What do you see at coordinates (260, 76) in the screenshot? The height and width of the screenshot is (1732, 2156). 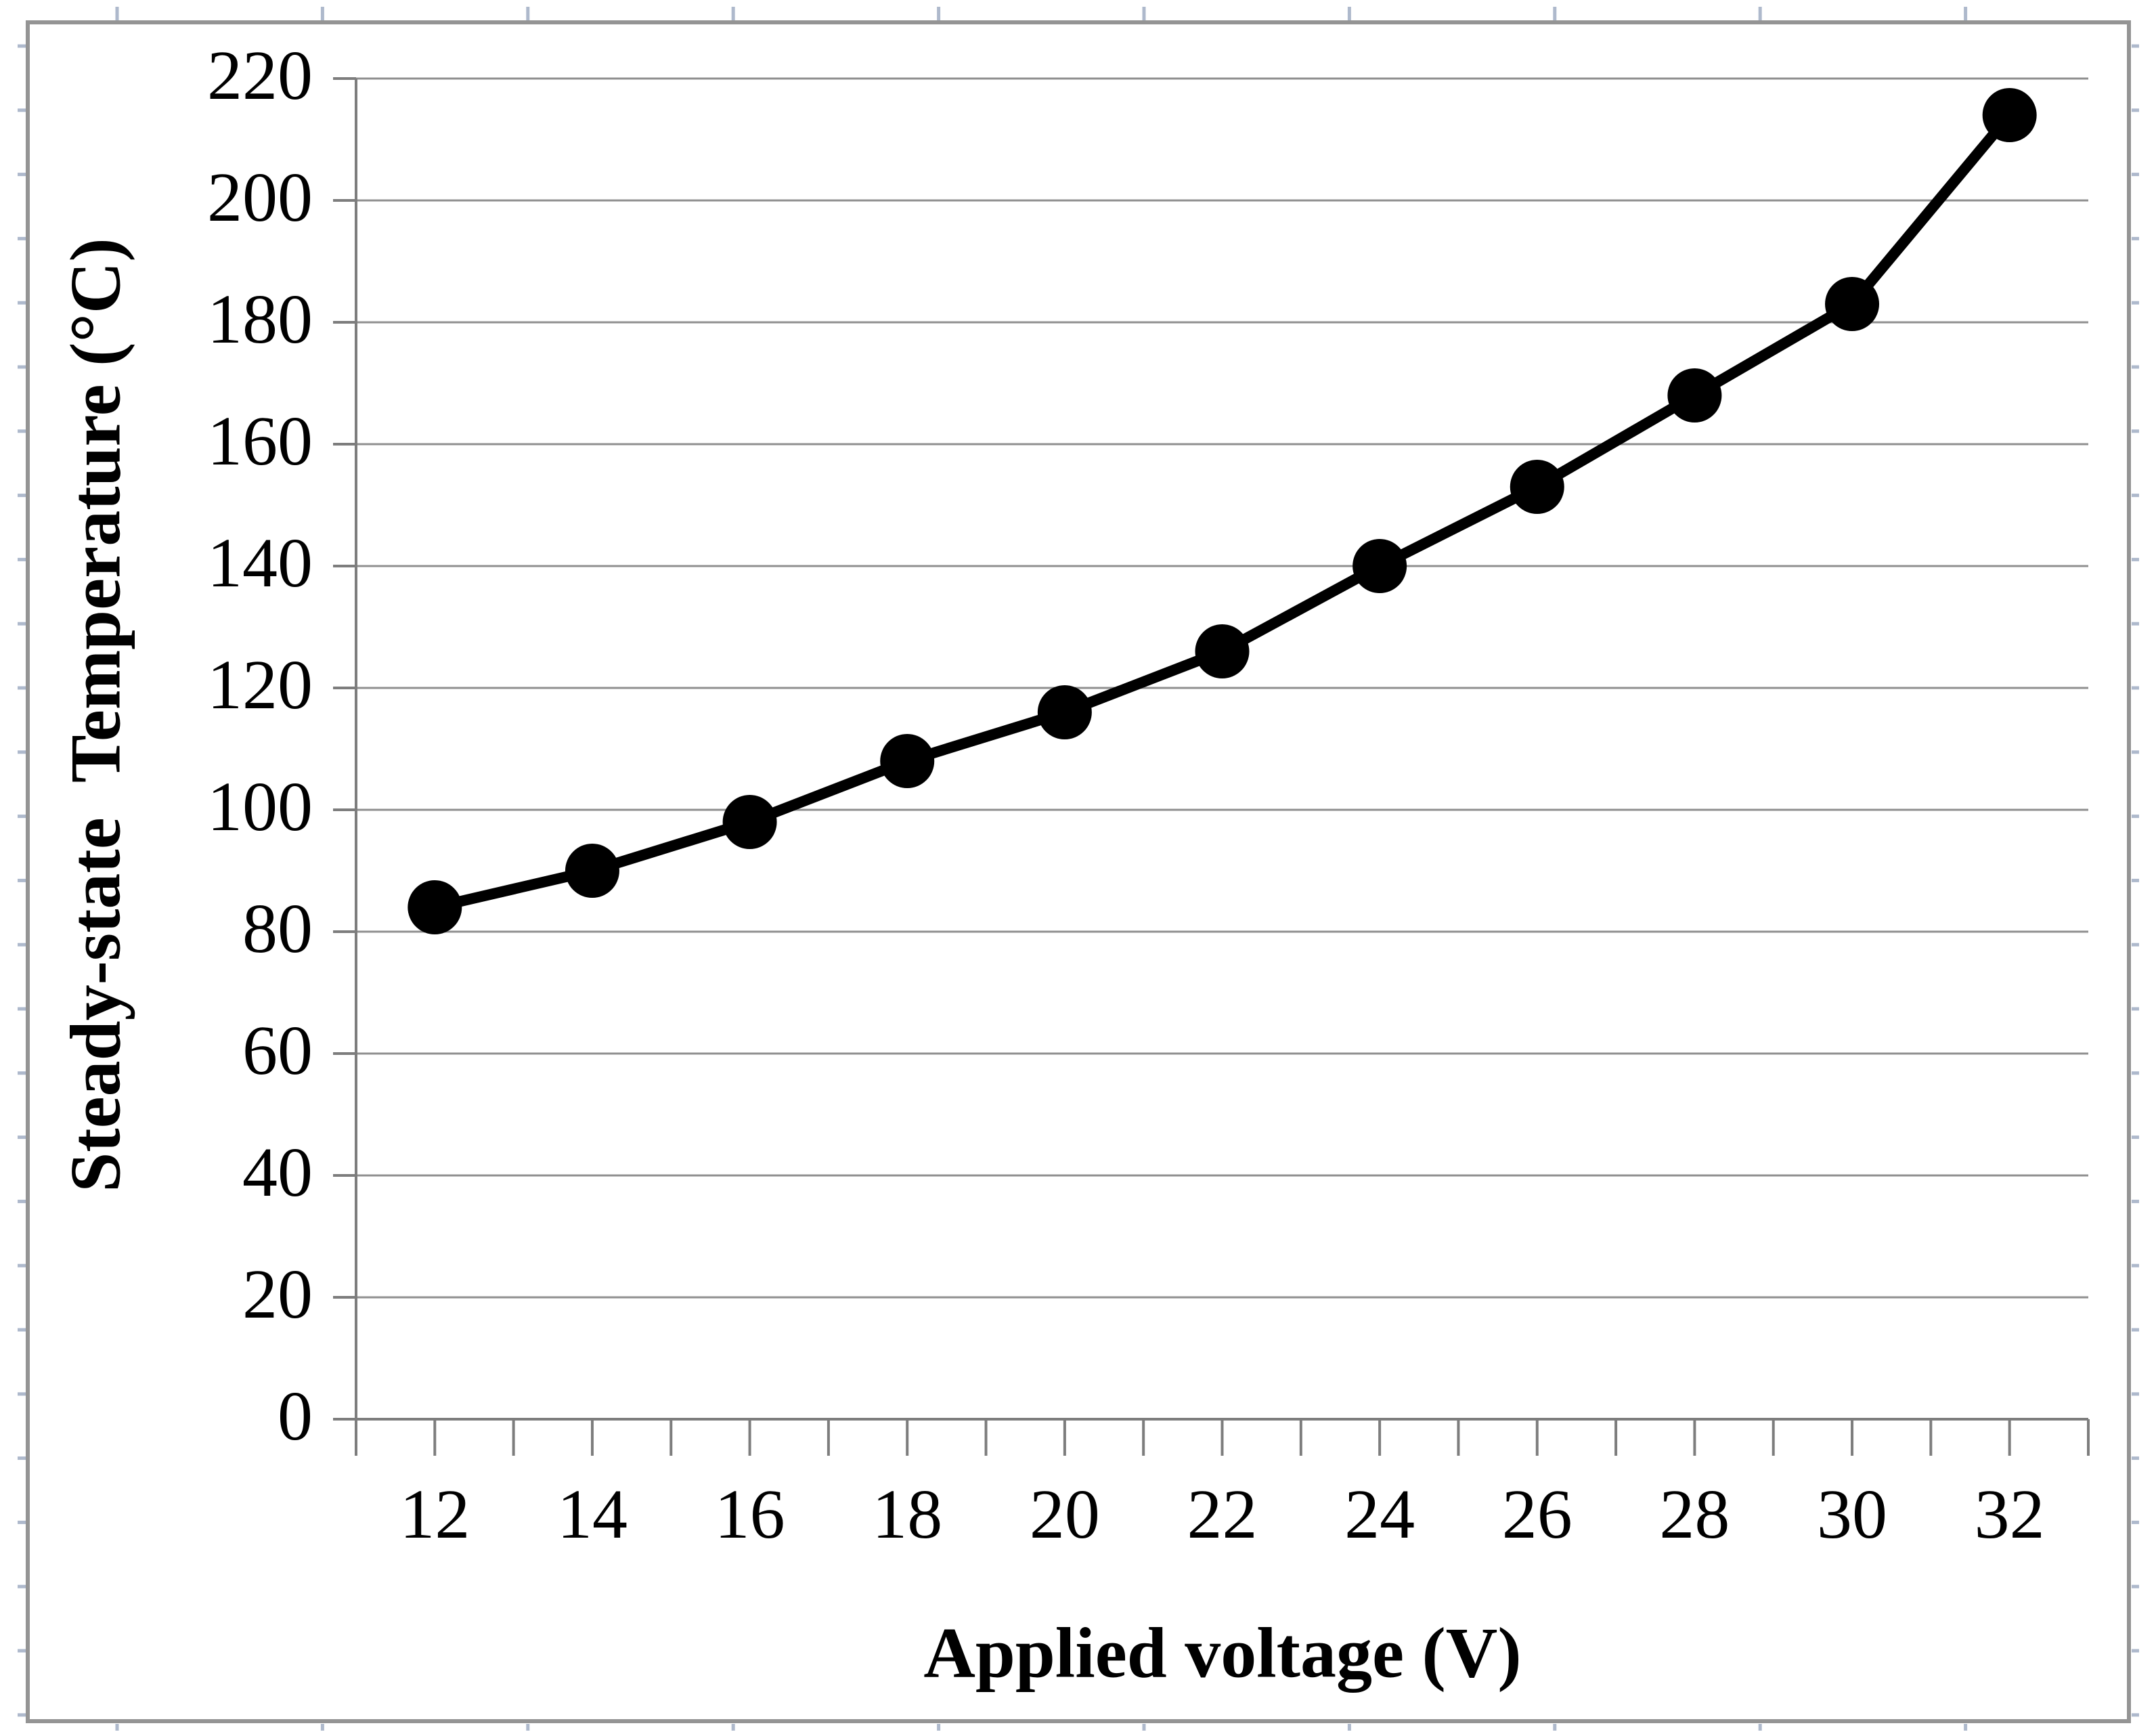 I see `y-tick-label-220: 220` at bounding box center [260, 76].